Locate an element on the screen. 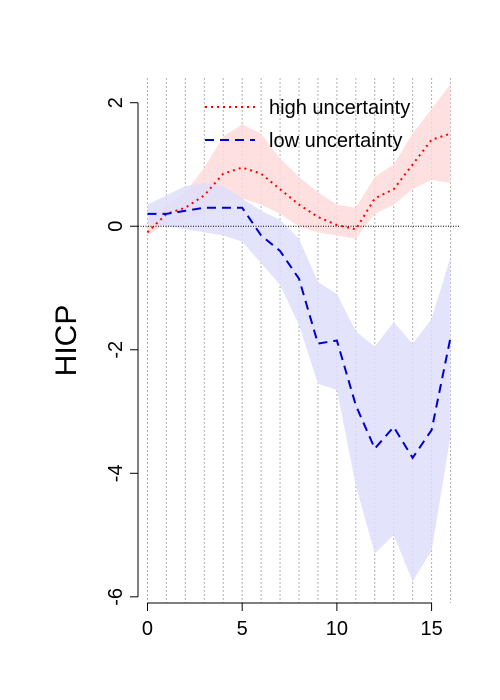 This screenshot has width=500, height=700. y-tick-label: -2 is located at coordinates (116, 350).